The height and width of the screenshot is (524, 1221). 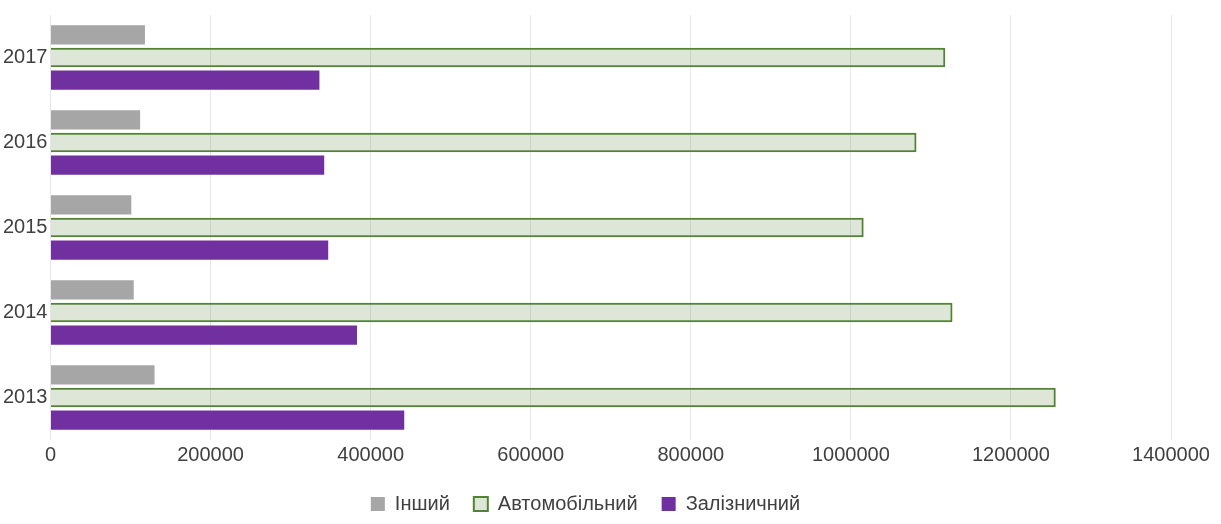 I want to click on legend-label: Автомобільний, so click(x=567, y=502).